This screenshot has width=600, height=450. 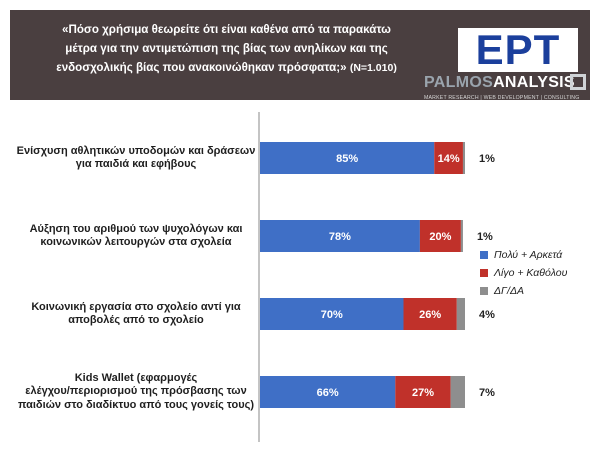 I want to click on category-label-2-line-2: κοινωνικών λειτουργών στα σχολεία, so click(x=136, y=242).